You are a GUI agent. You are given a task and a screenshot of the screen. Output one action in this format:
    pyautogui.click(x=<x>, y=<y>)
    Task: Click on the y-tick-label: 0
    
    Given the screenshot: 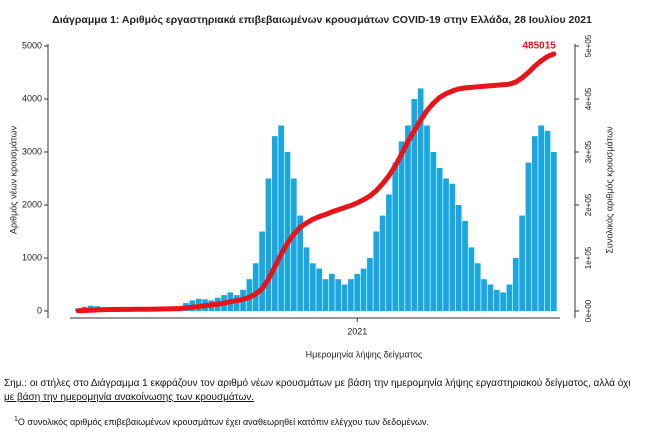 What is the action you would take?
    pyautogui.click(x=39, y=310)
    